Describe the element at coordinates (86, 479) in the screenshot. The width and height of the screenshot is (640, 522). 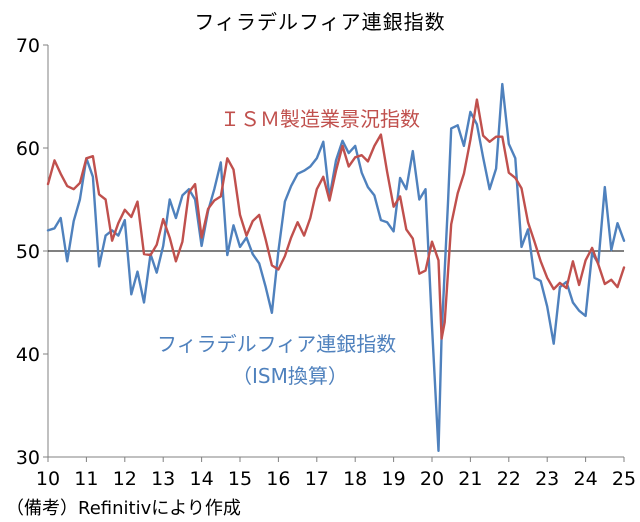
I see `x-tick-label: 11` at that location.